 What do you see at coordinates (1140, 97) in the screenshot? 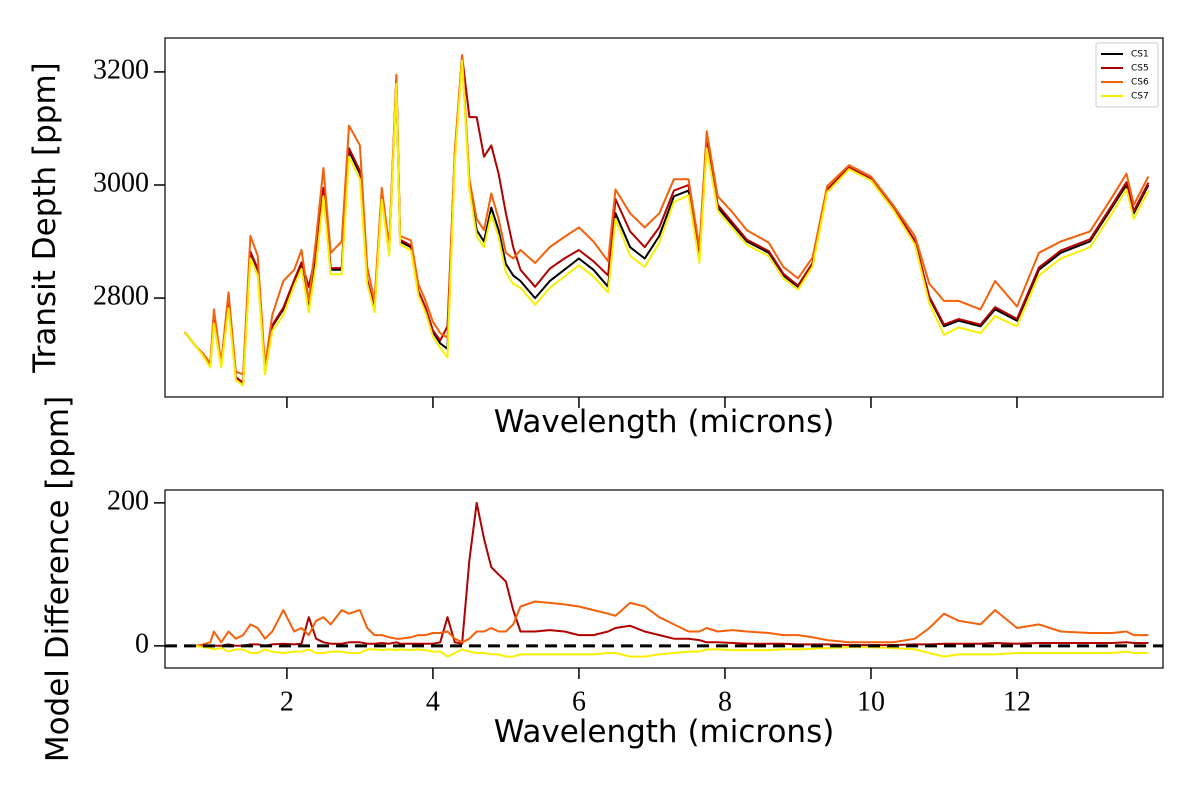
I see `legend-label: CS7` at bounding box center [1140, 97].